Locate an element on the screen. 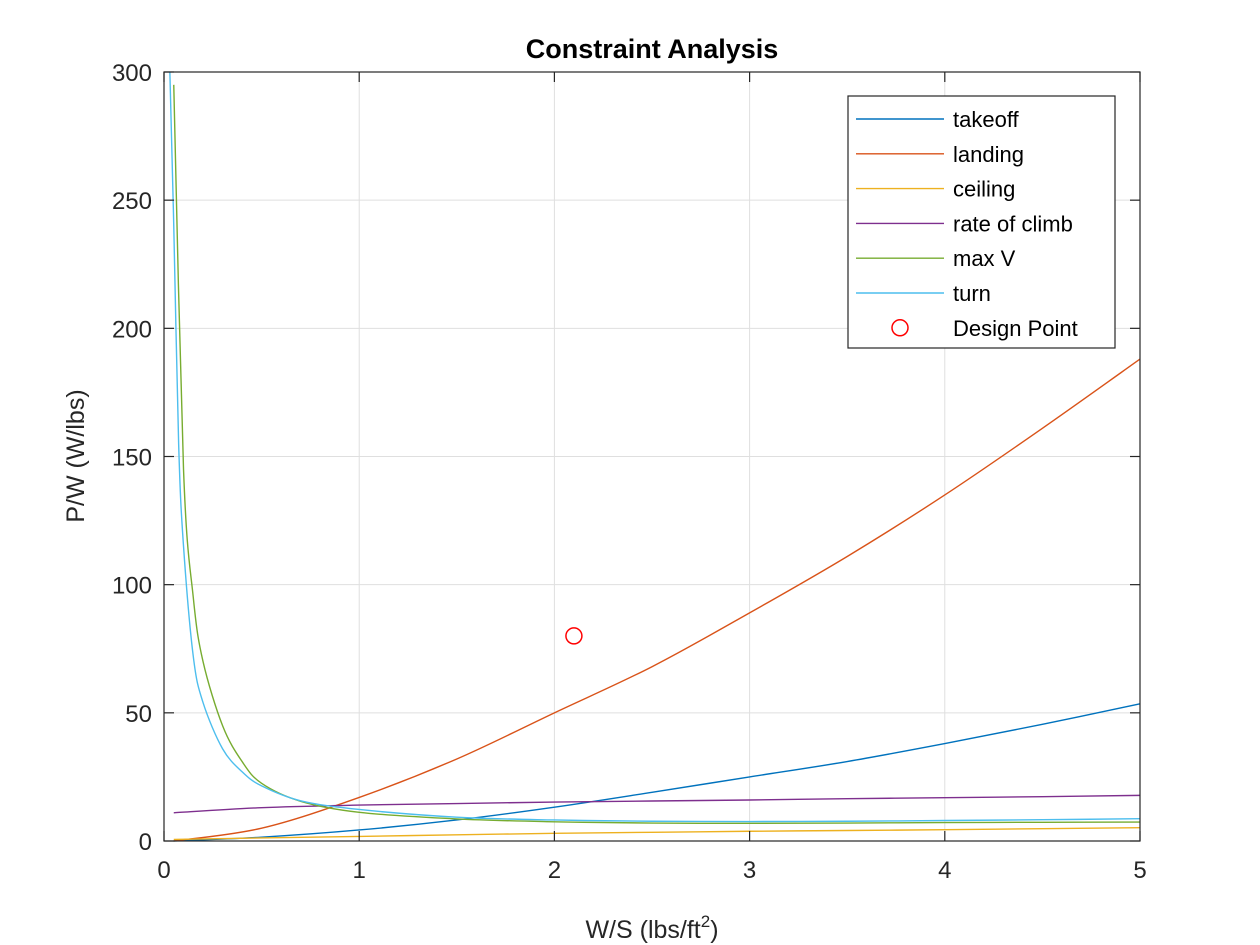 The image size is (1260, 945). x-axis-label: W/S (lbs/ft2) is located at coordinates (651, 928).